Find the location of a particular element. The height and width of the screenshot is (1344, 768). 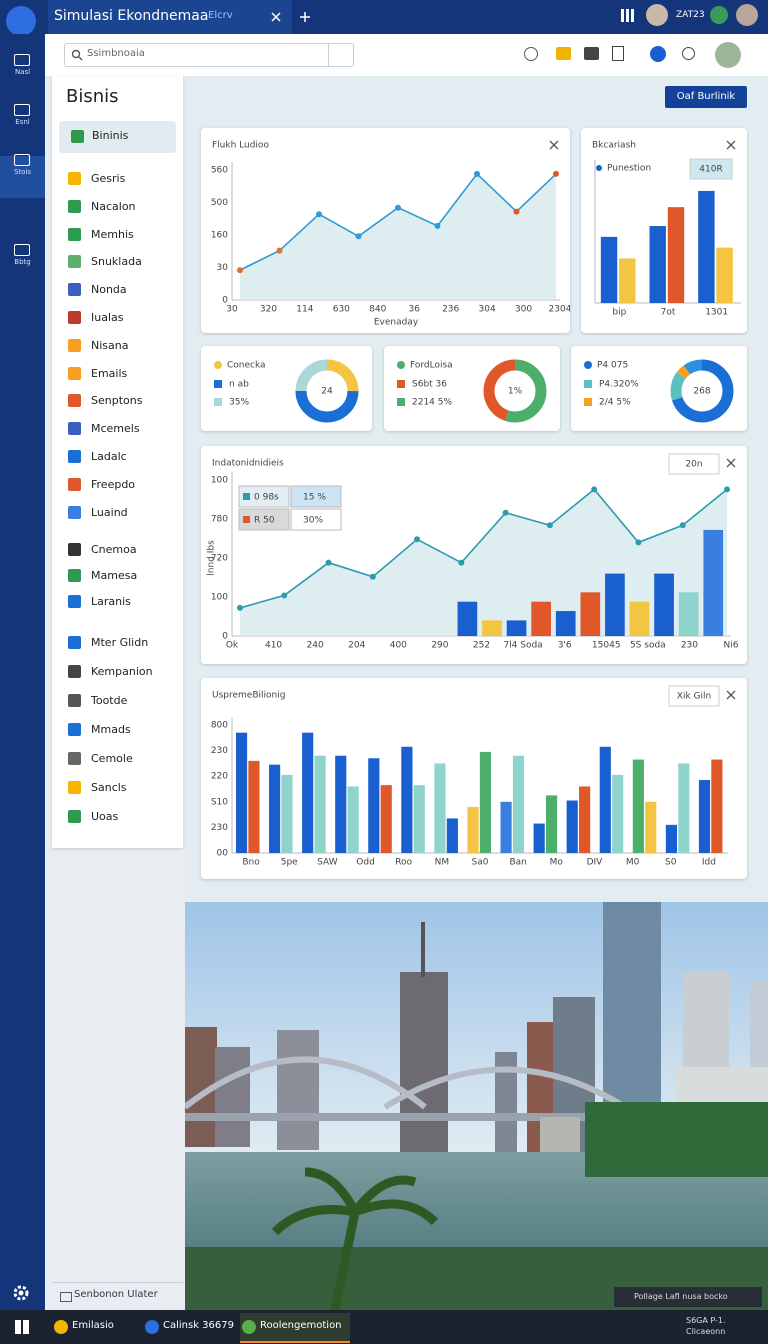

sidebar-item: Mamesa is located at coordinates (123, 576).